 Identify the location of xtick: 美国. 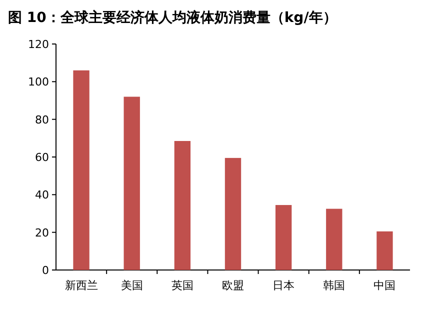
(131, 285).